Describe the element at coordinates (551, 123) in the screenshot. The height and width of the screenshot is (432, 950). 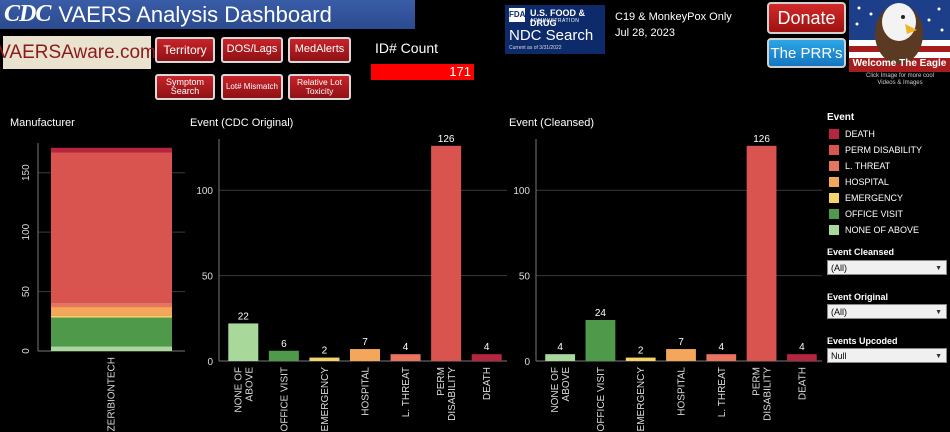
I see `event-cleansed-chart-title: Event (Cleansed)` at that location.